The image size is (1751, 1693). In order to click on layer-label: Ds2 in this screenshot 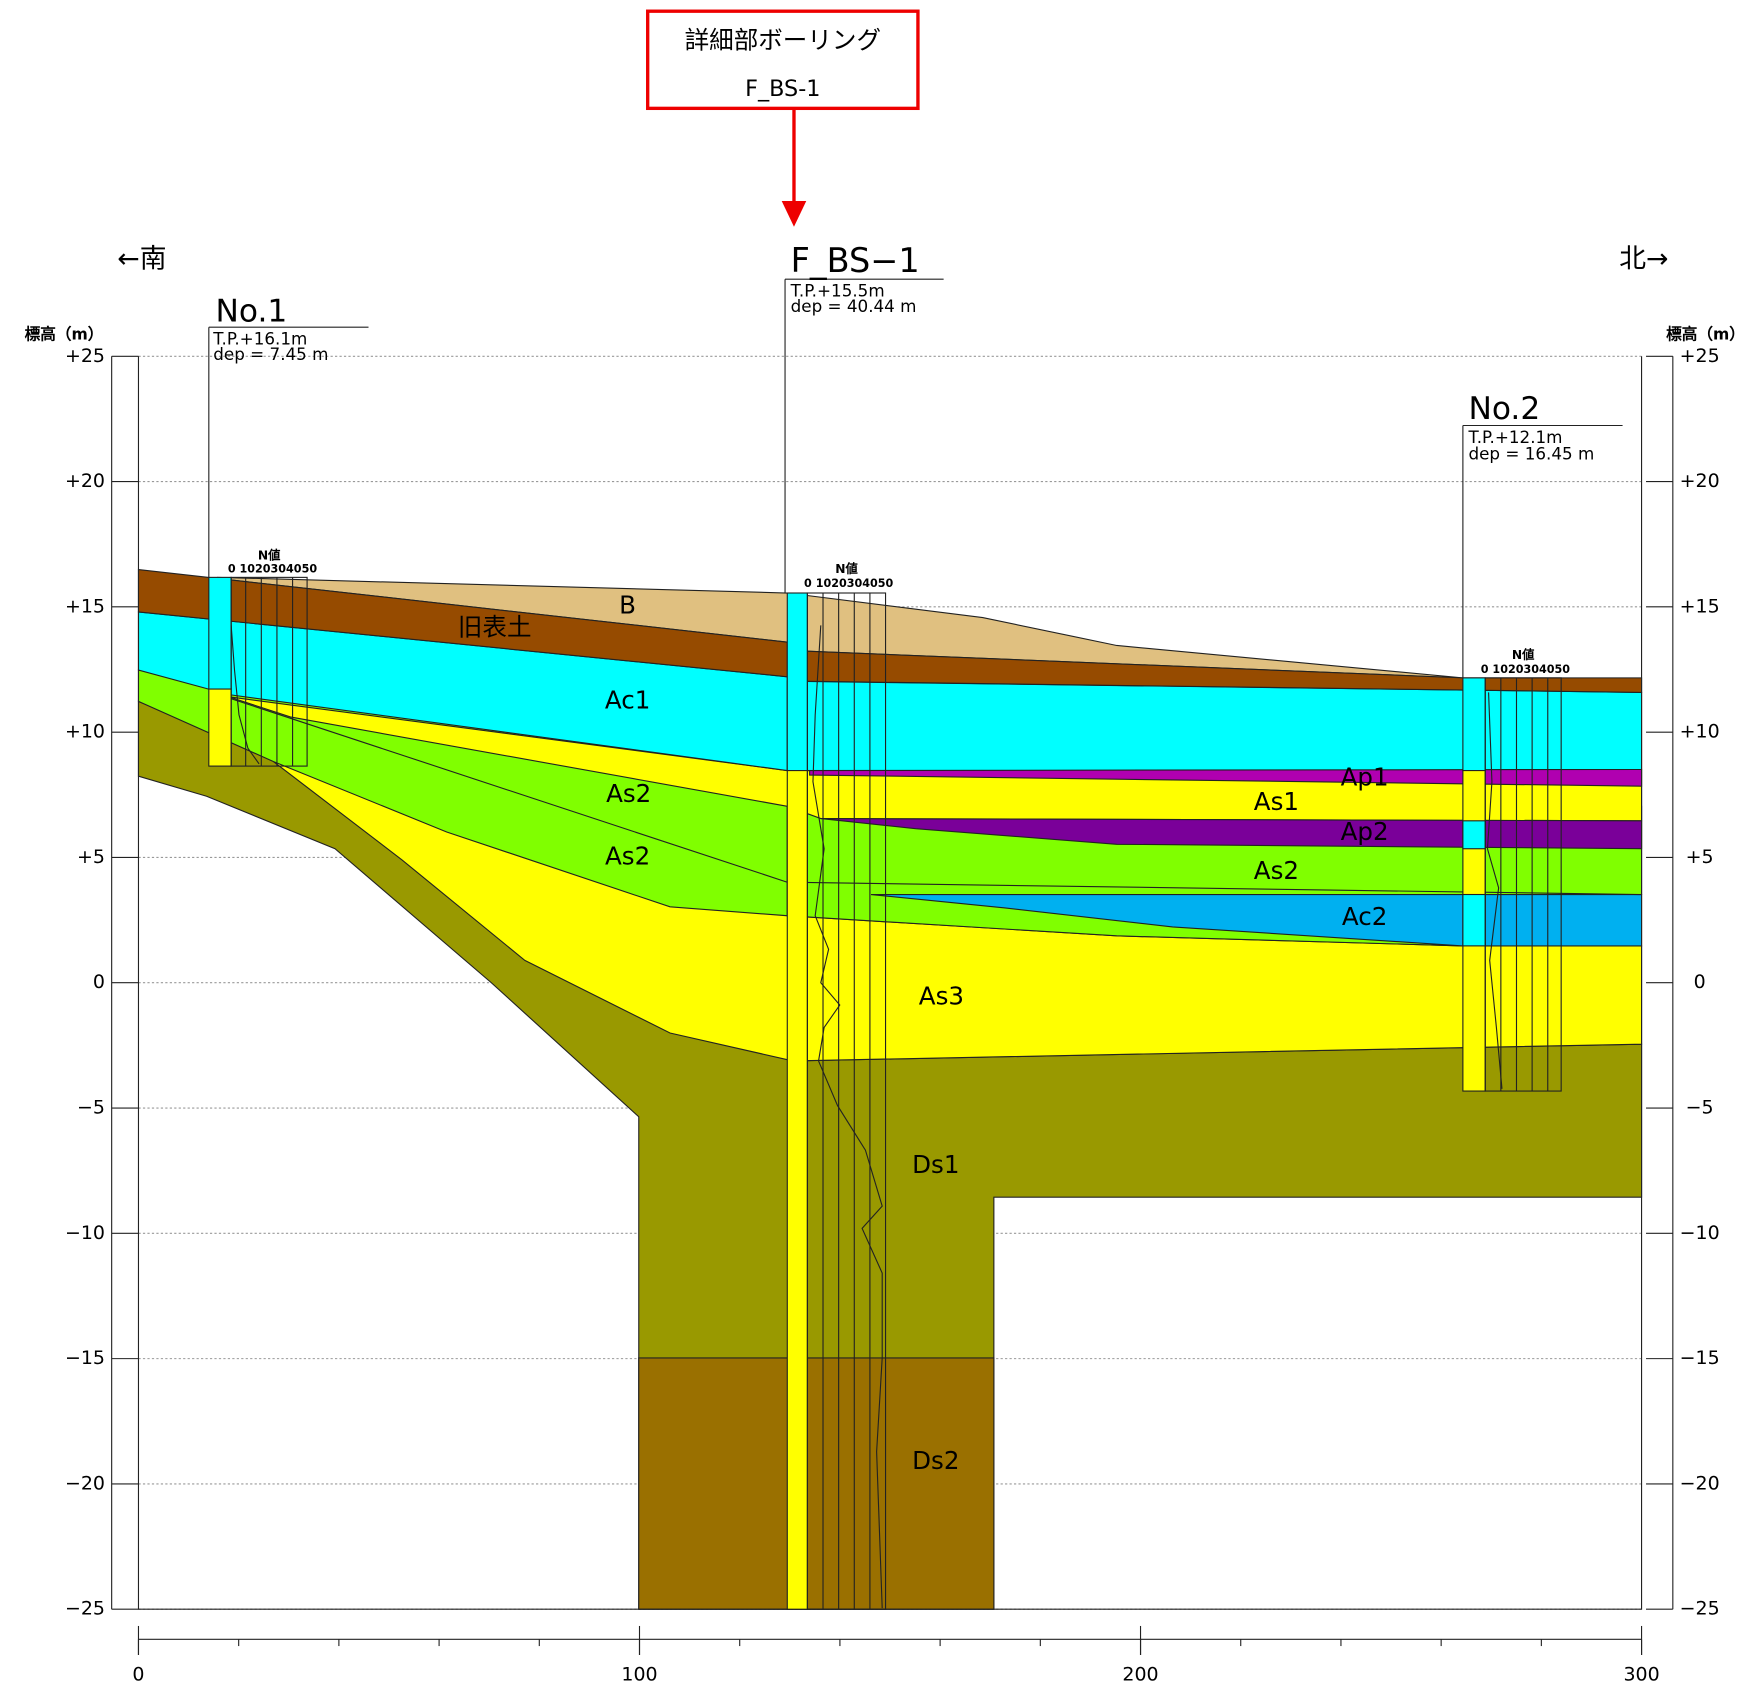, I will do `click(935, 1460)`.